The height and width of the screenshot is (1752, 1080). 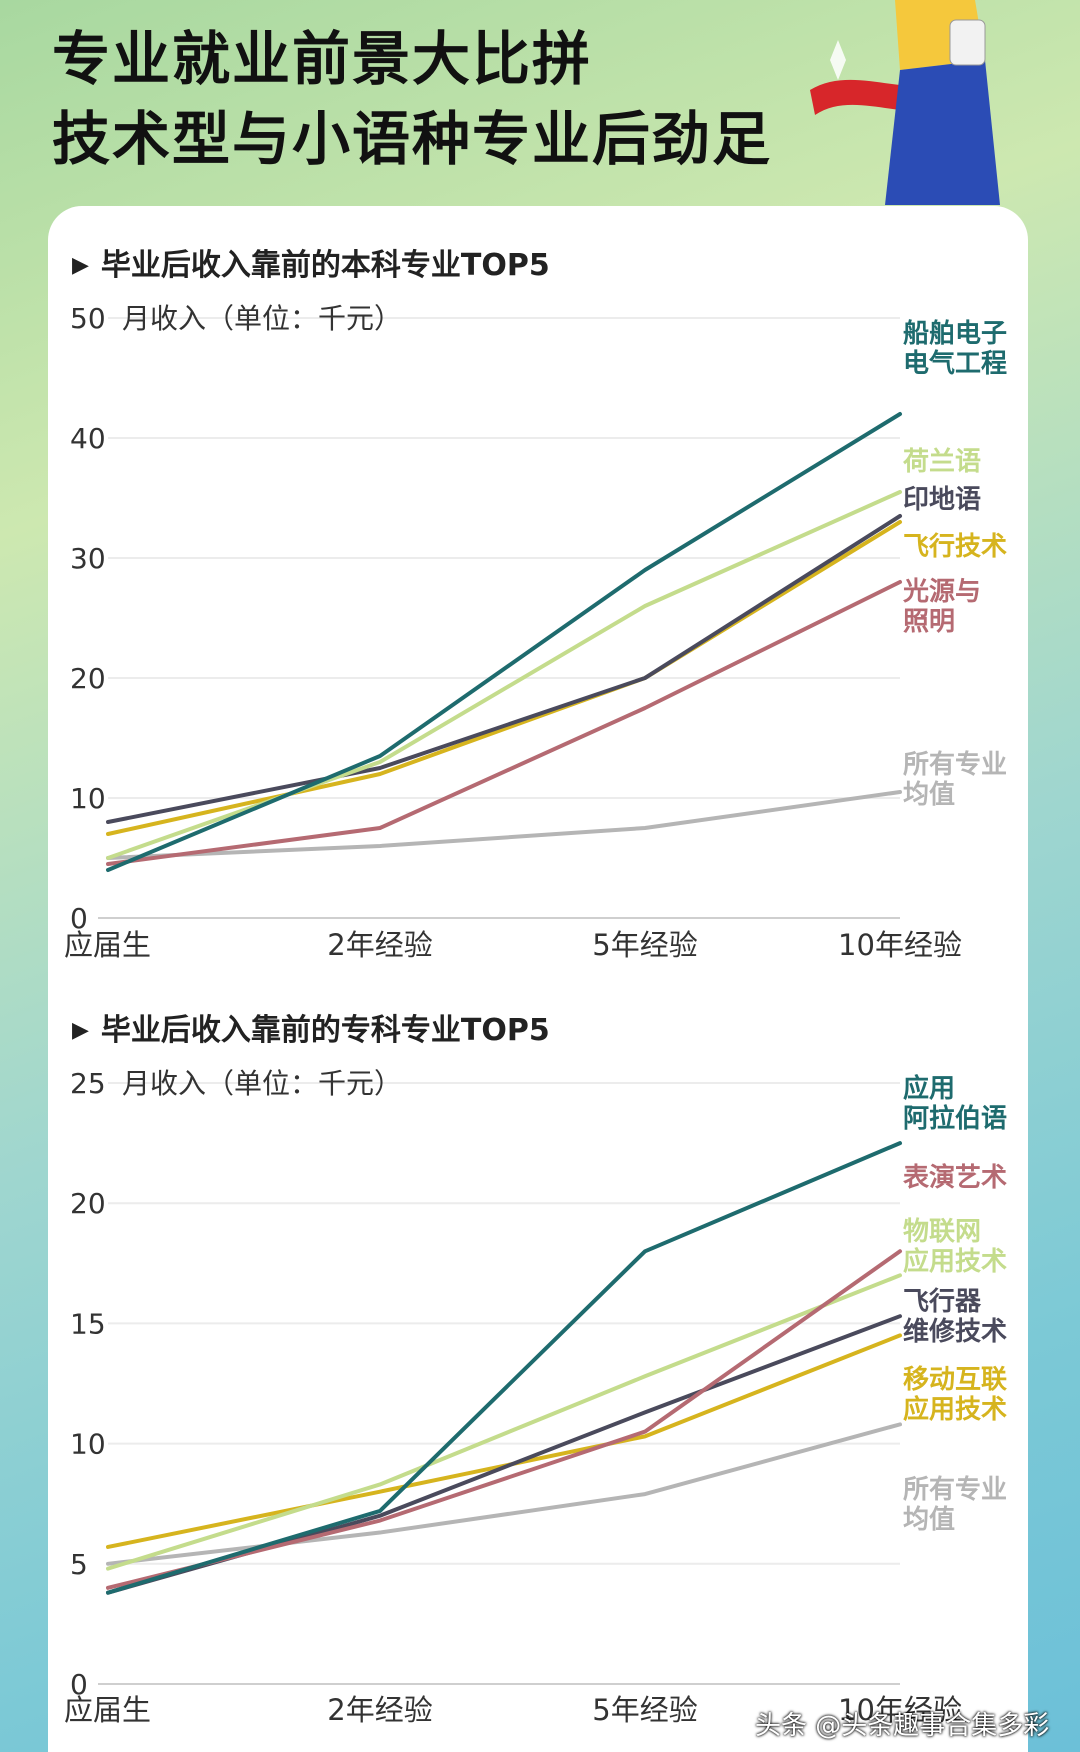 What do you see at coordinates (955, 1380) in the screenshot?
I see `series-label-line: 移动互联` at bounding box center [955, 1380].